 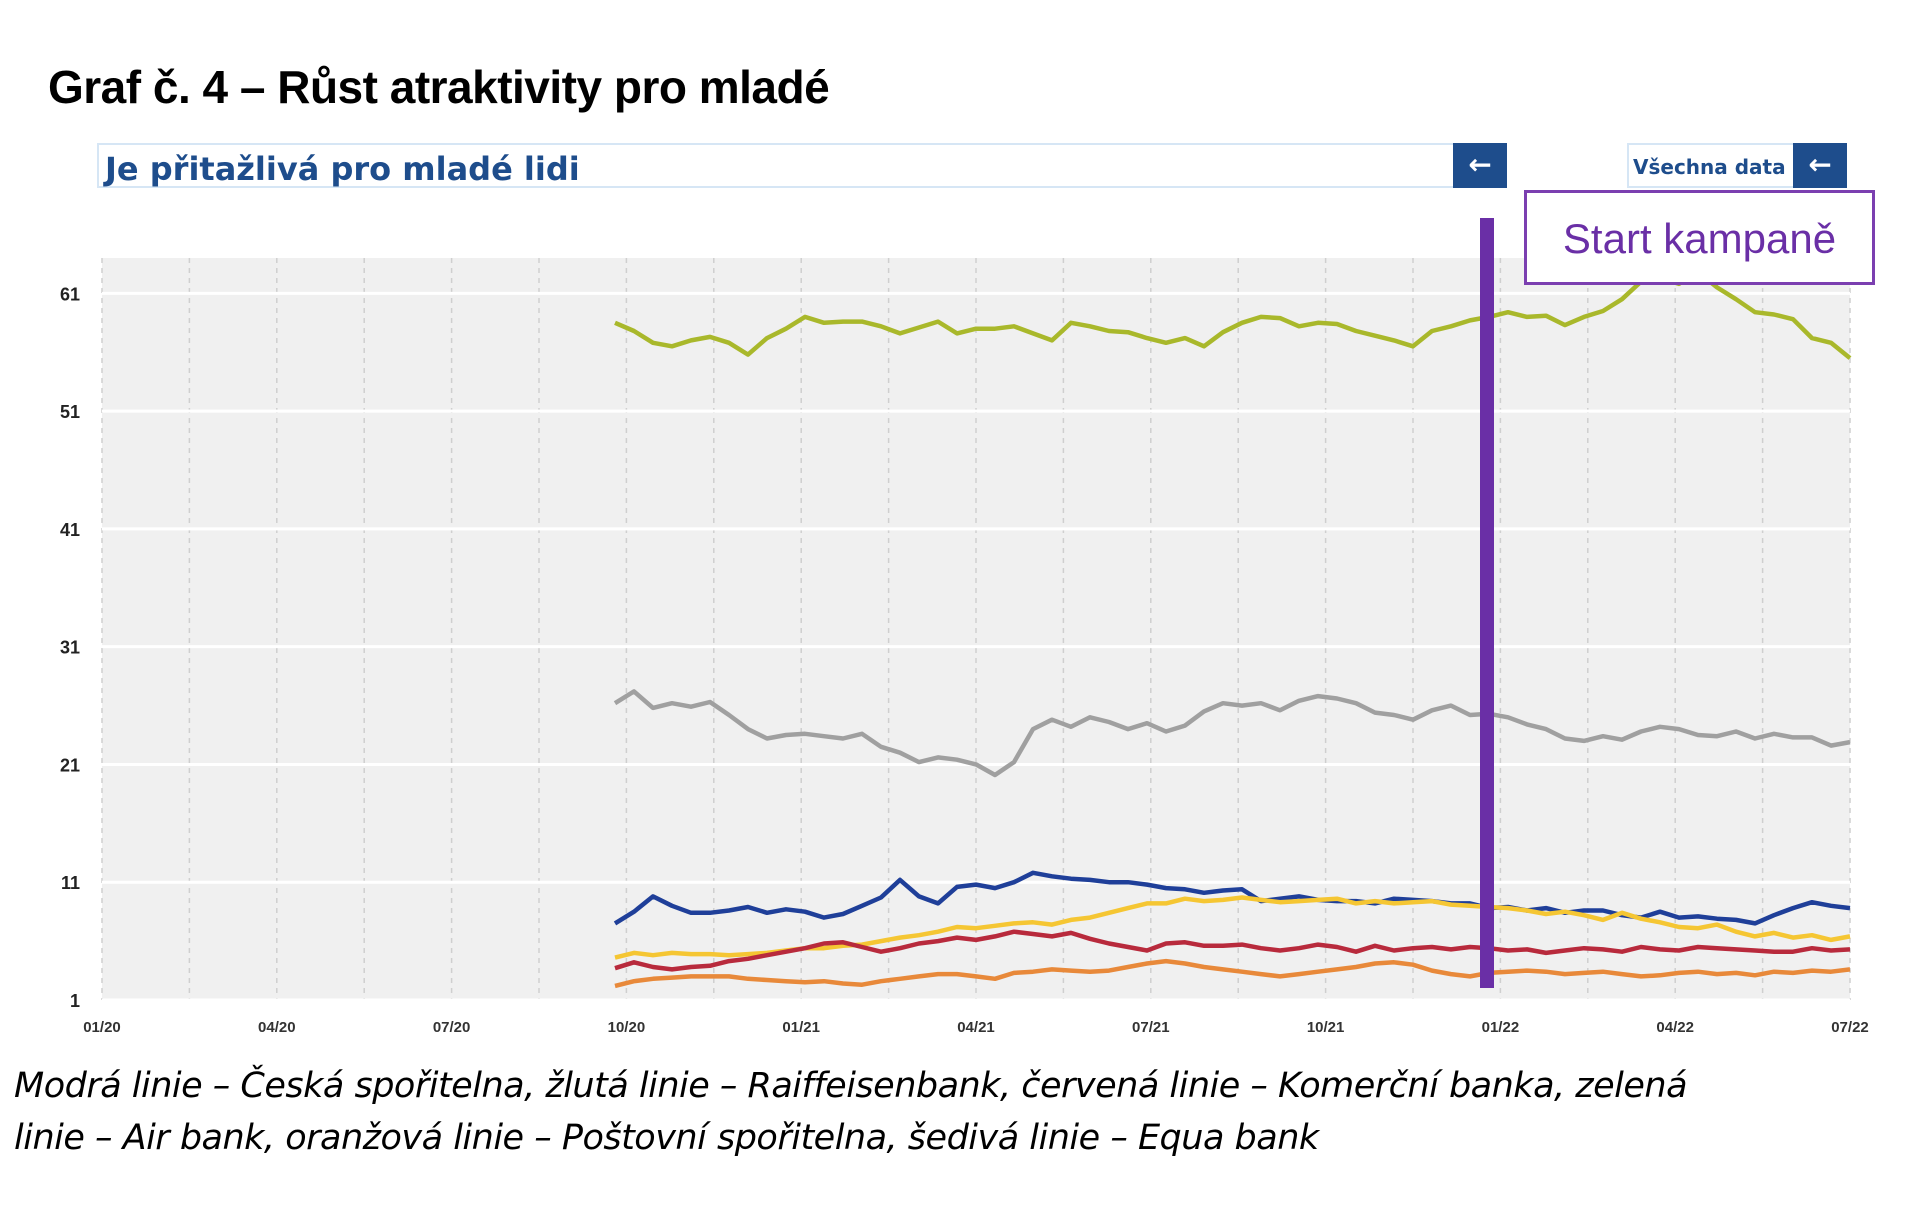 What do you see at coordinates (342, 169) in the screenshot?
I see `metric-select-label: Je přitažlivá pro mladé lidi` at bounding box center [342, 169].